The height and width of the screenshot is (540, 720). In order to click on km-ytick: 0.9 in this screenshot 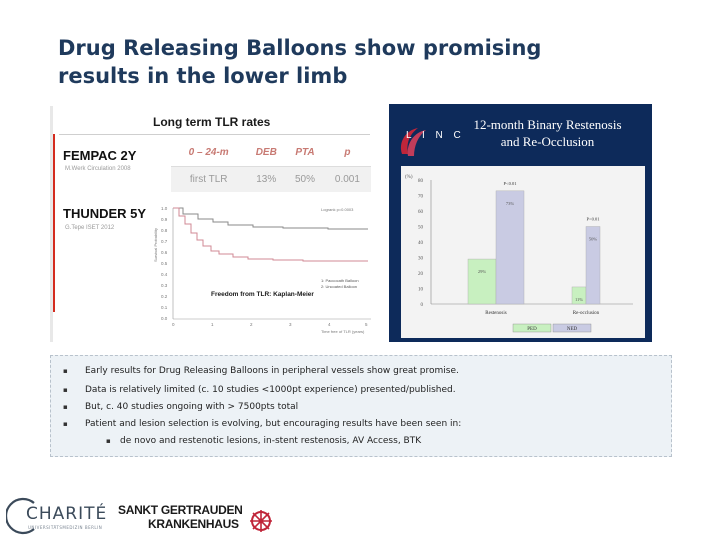, I will do `click(164, 219)`.